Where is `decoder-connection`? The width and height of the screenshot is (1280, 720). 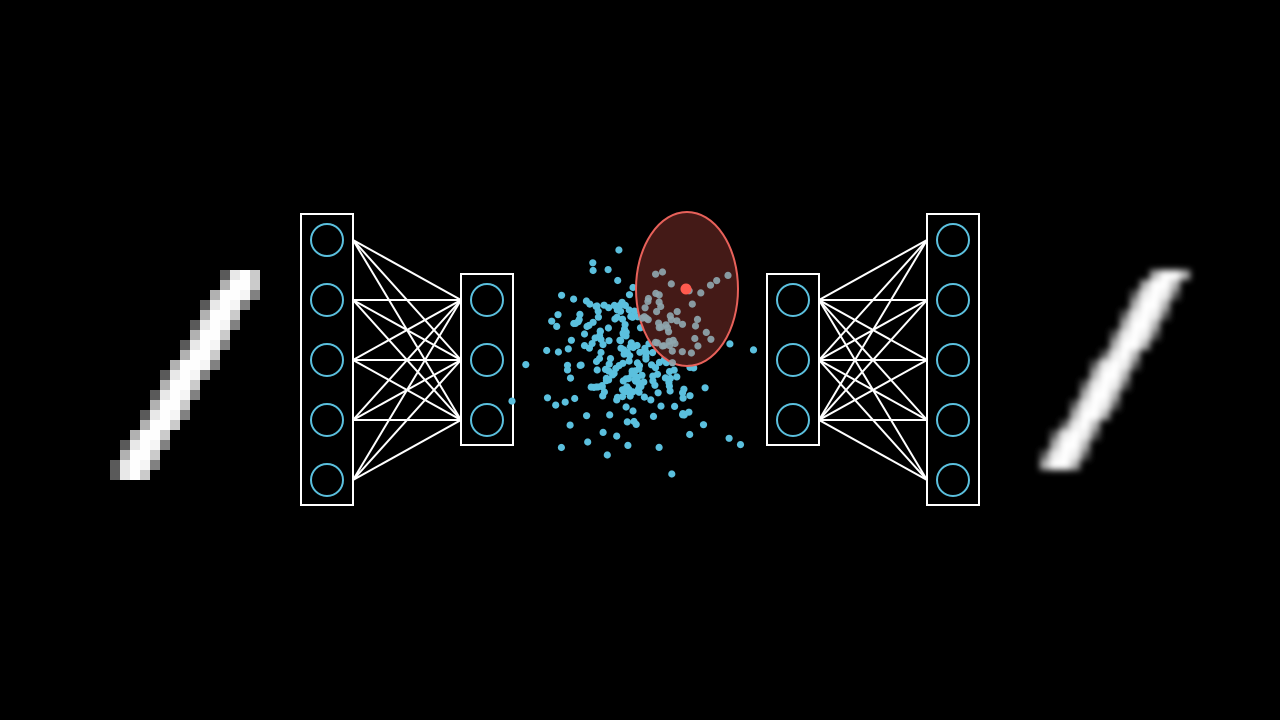
decoder-connection is located at coordinates (873, 270).